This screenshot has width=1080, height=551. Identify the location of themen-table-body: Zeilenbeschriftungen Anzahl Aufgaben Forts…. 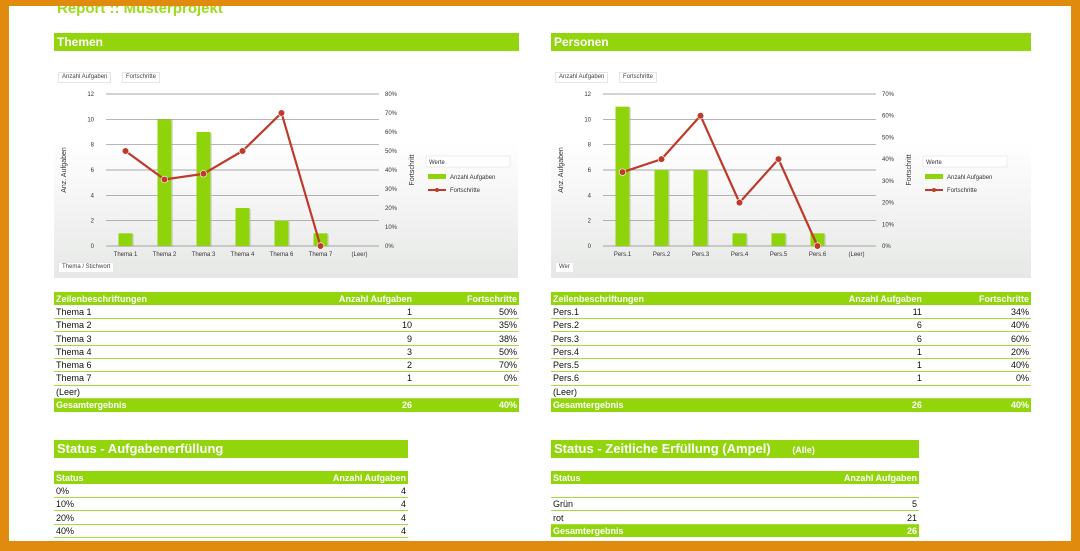
(286, 352).